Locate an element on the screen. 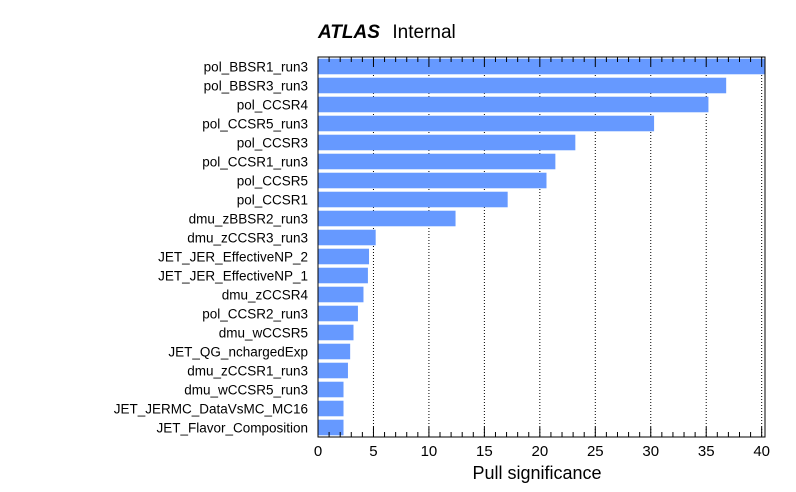 This screenshot has height=492, width=796. category-label: JET_JER_EffectiveNP_1 is located at coordinates (233, 276).